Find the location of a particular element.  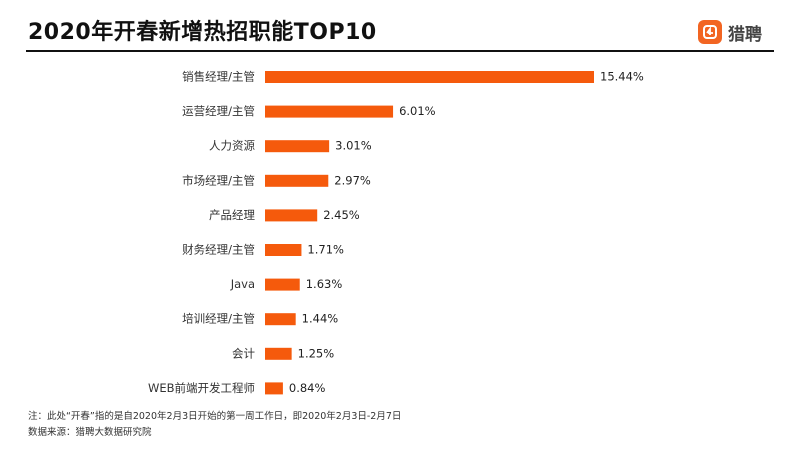

brand-logo: 猎聘 is located at coordinates (730, 32).